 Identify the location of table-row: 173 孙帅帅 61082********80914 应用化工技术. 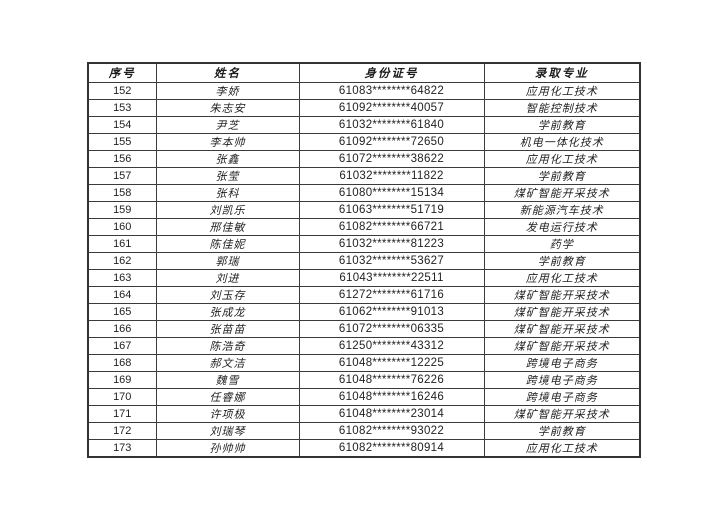
(364, 447).